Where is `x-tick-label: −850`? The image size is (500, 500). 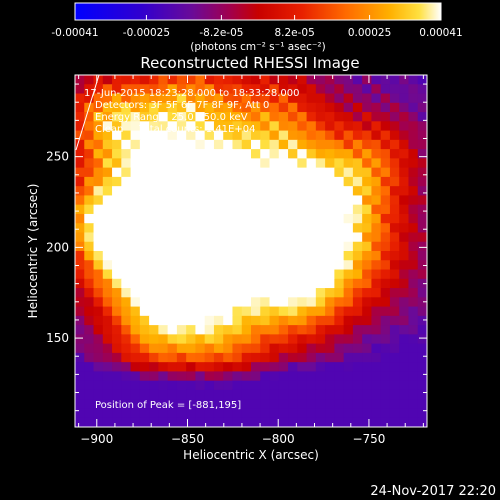 x-tick-label: −850 is located at coordinates (187, 439).